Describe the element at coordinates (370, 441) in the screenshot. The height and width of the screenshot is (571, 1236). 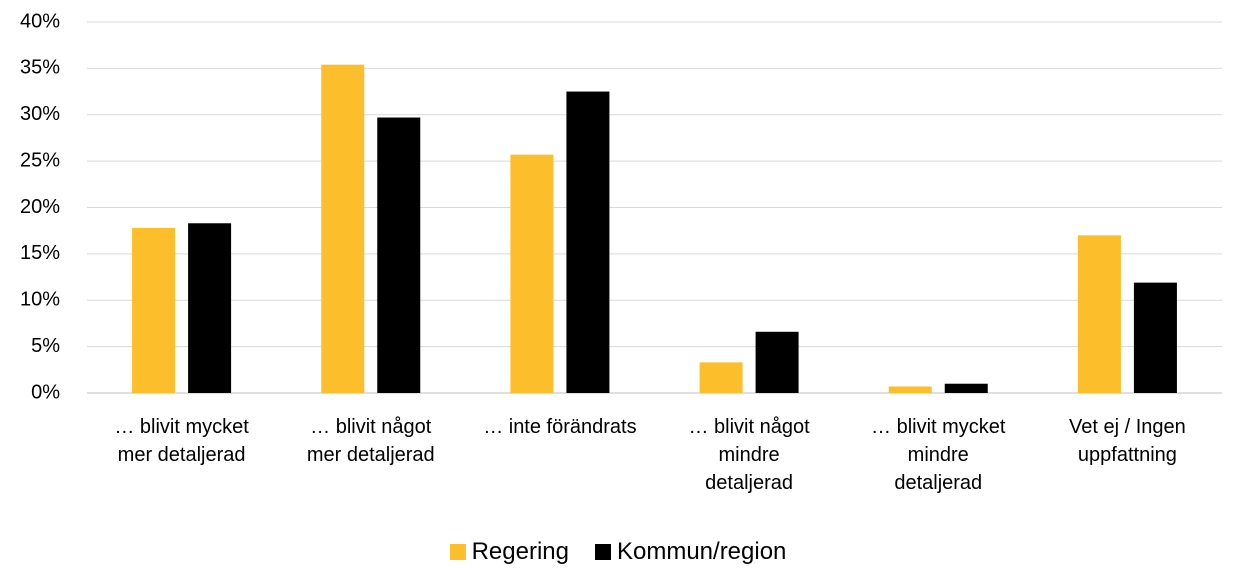
I see `x-tick-label: … blivit något mer detaljerad` at that location.